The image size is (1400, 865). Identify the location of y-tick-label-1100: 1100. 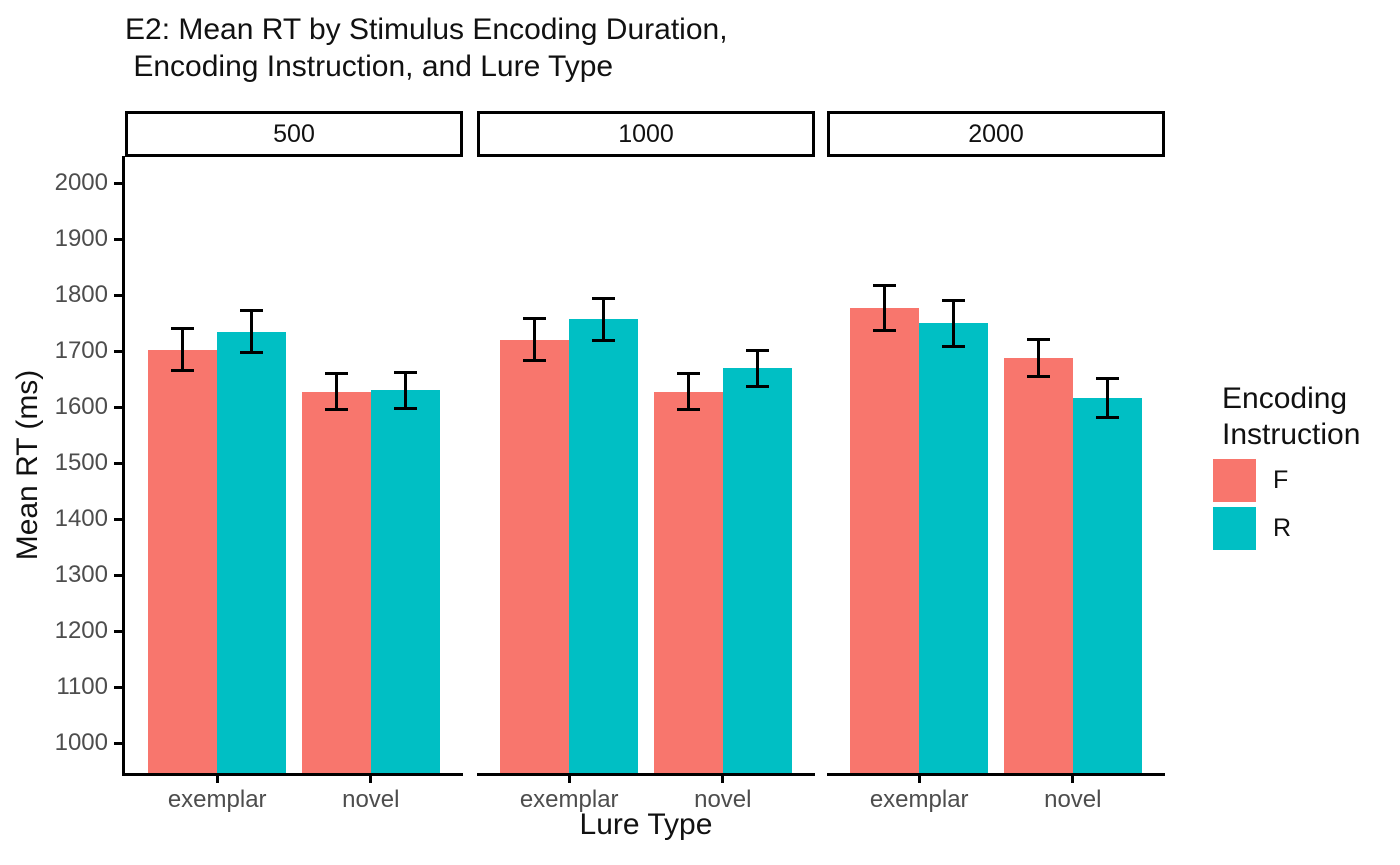
(82, 687).